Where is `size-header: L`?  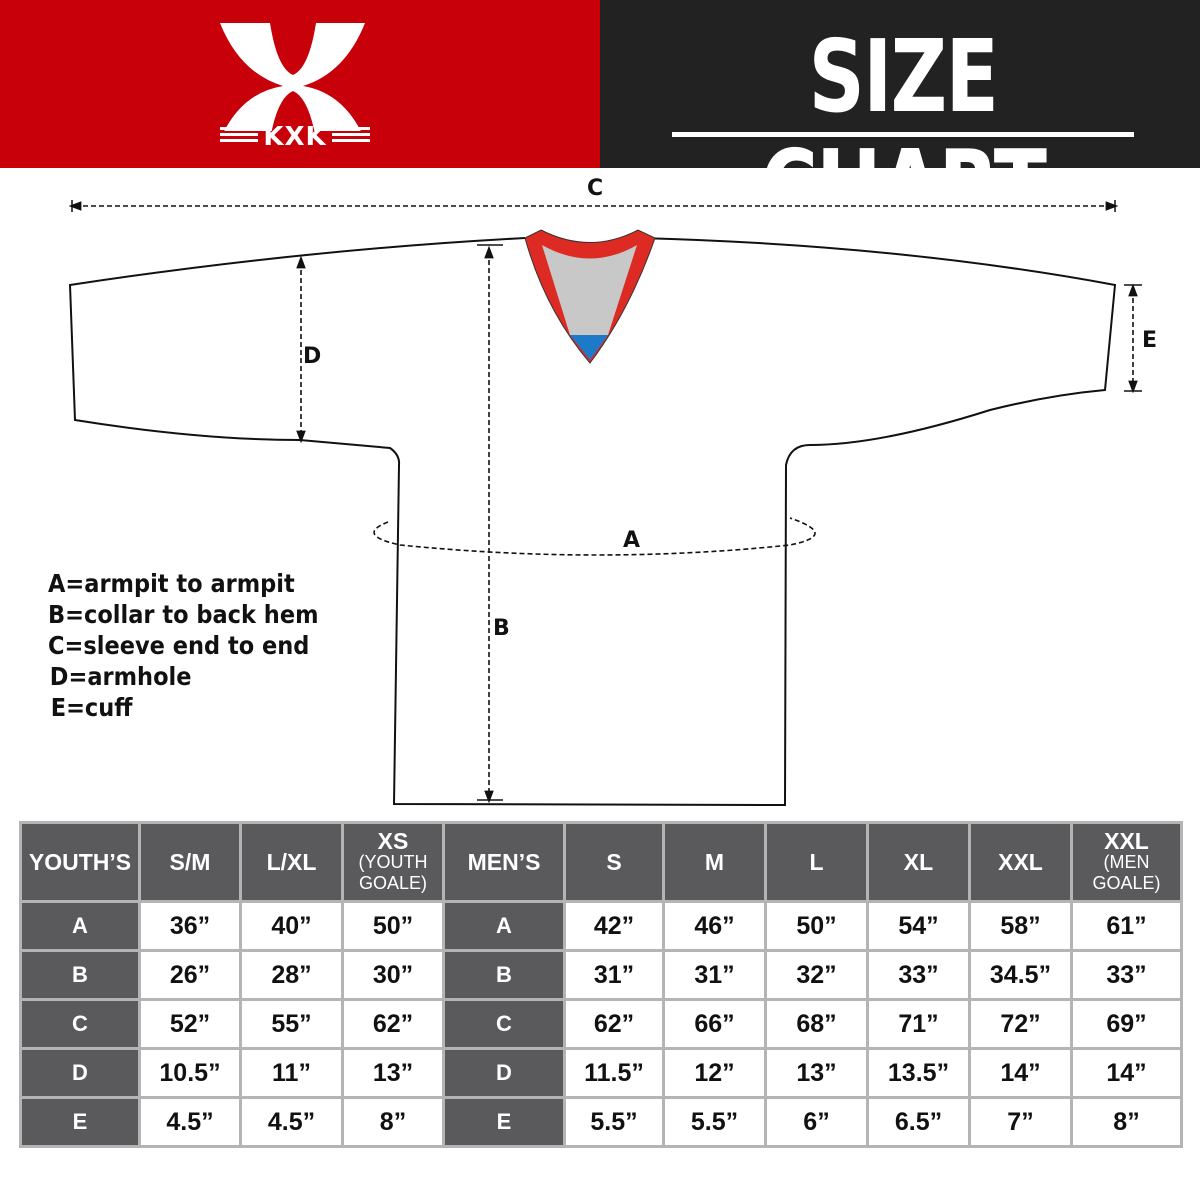
size-header: L is located at coordinates (816, 862).